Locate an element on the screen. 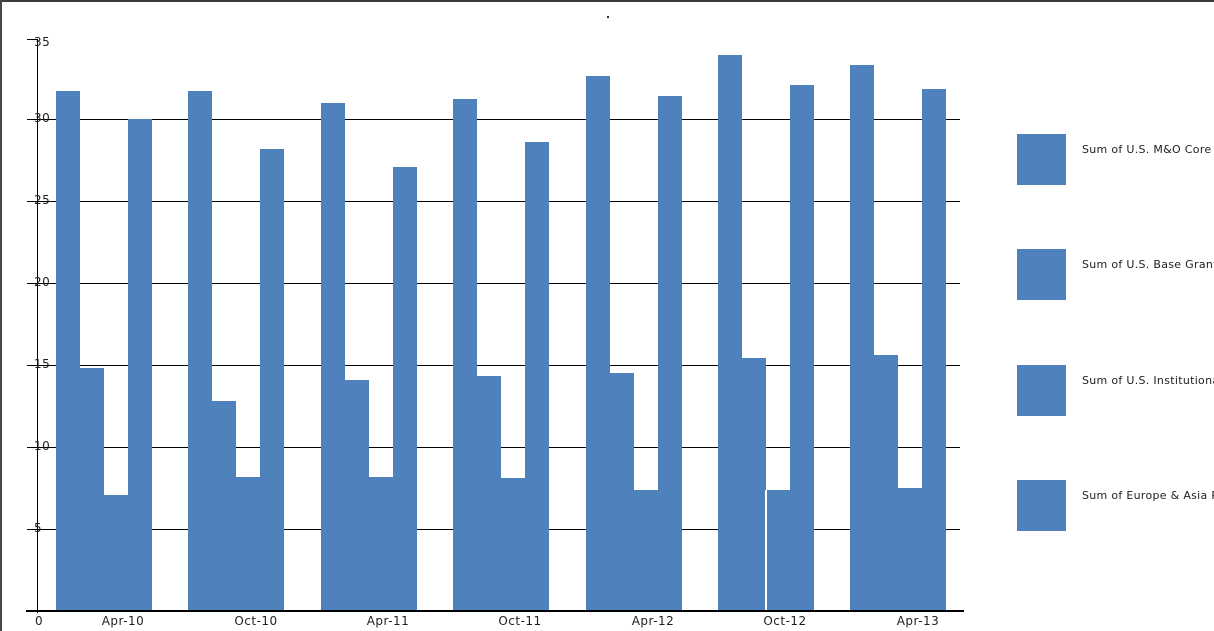 This screenshot has height=631, width=1214. legend-label: Sum of U.S. Base Grant is located at coordinates (1148, 264).